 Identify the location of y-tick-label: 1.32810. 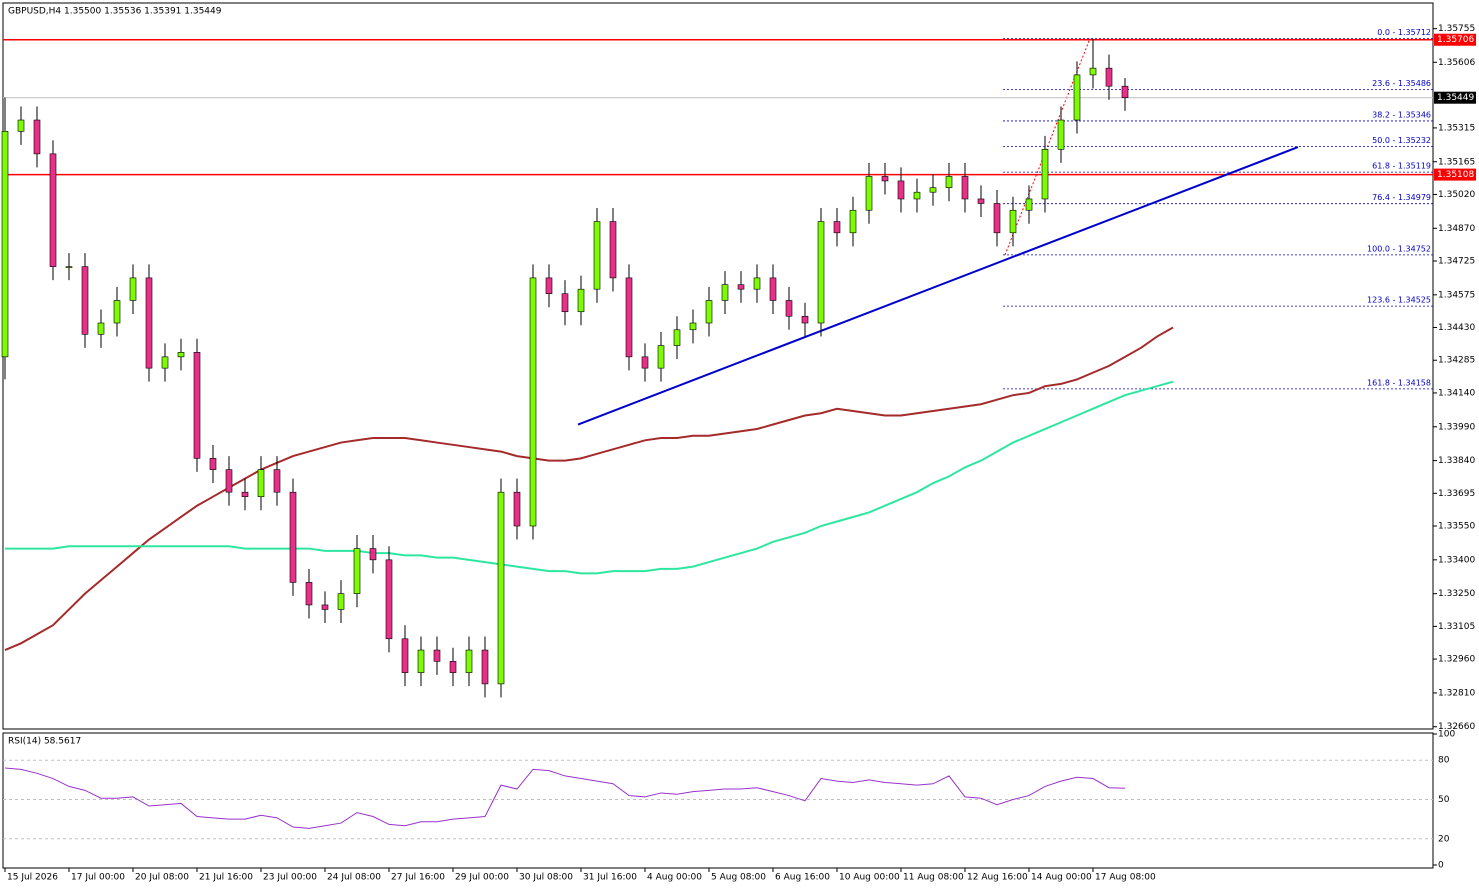
(1456, 693).